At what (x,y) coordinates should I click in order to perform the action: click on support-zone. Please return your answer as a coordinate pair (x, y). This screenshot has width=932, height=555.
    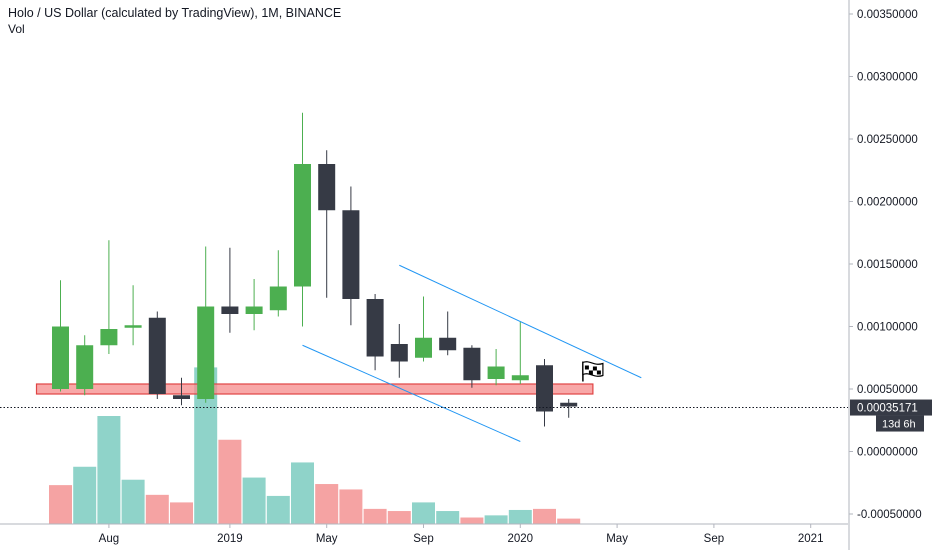
    Looking at the image, I should click on (314, 389).